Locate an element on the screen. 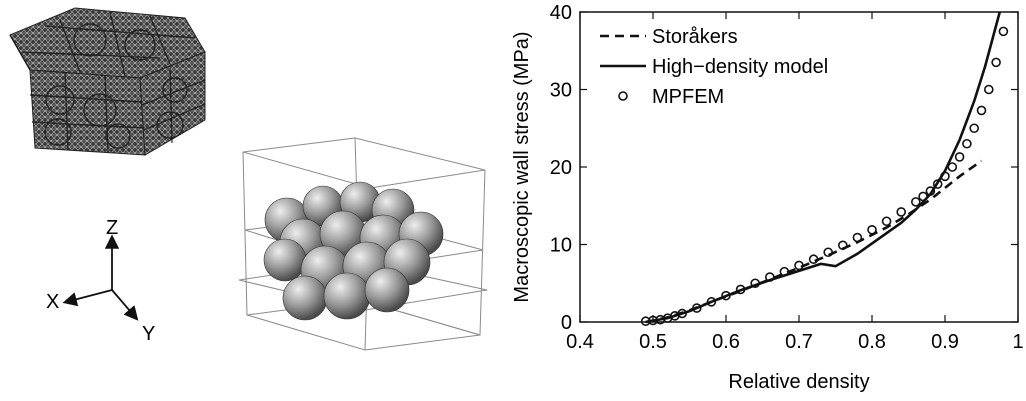 The width and height of the screenshot is (1026, 401). y-axis-title: Macroscopic wall stress (MPa) is located at coordinates (522, 166).